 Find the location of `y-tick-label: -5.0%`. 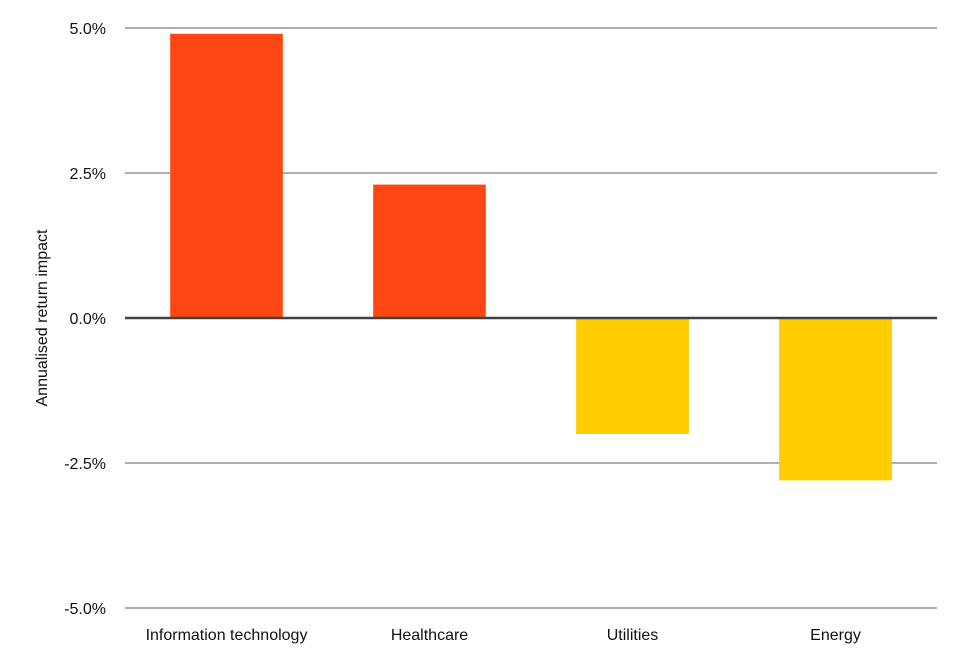

y-tick-label: -5.0% is located at coordinates (85, 609).